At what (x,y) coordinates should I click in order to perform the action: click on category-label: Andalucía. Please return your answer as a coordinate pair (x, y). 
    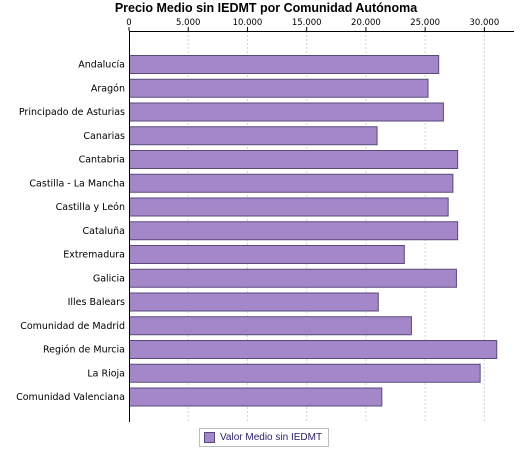
    Looking at the image, I should click on (101, 65).